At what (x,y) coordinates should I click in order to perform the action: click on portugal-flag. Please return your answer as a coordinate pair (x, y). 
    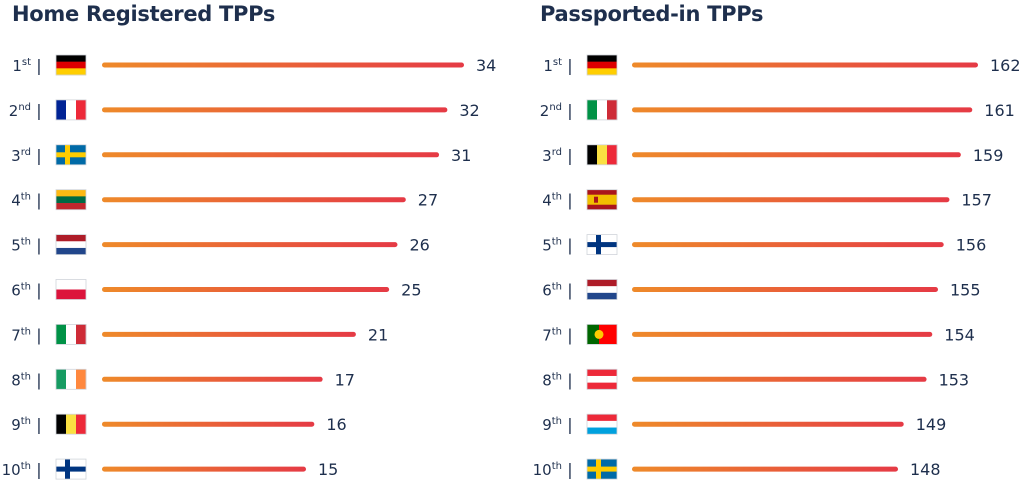
    Looking at the image, I should click on (602, 334).